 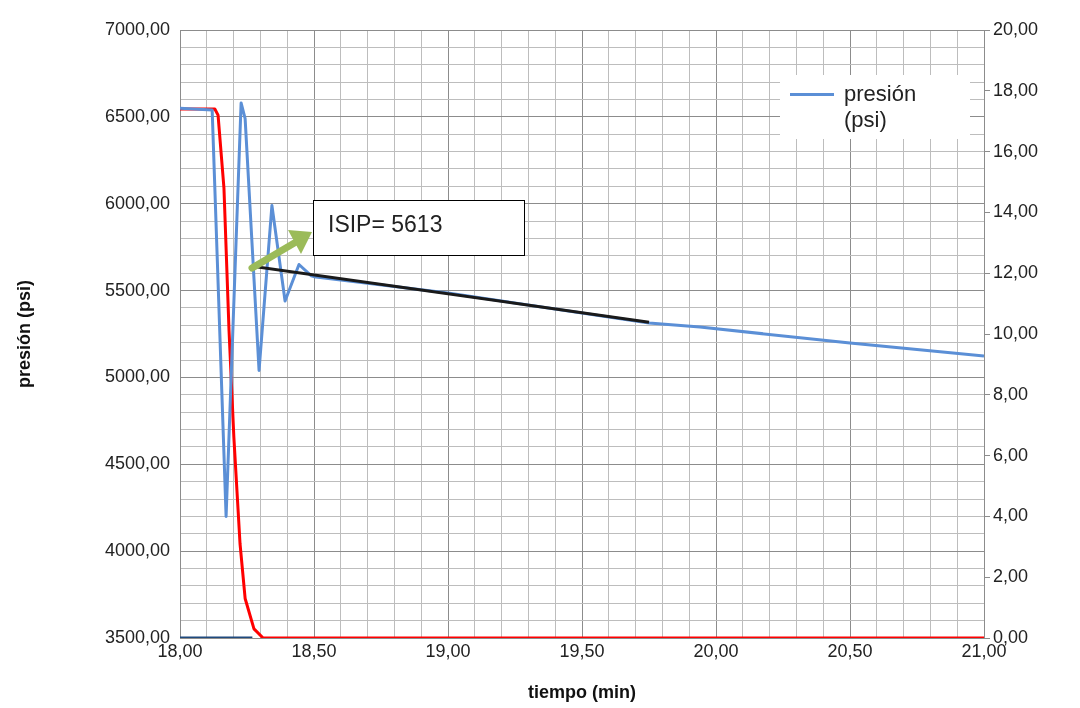 What do you see at coordinates (1016, 28) in the screenshot?
I see `y2-tick-label: 20,00` at bounding box center [1016, 28].